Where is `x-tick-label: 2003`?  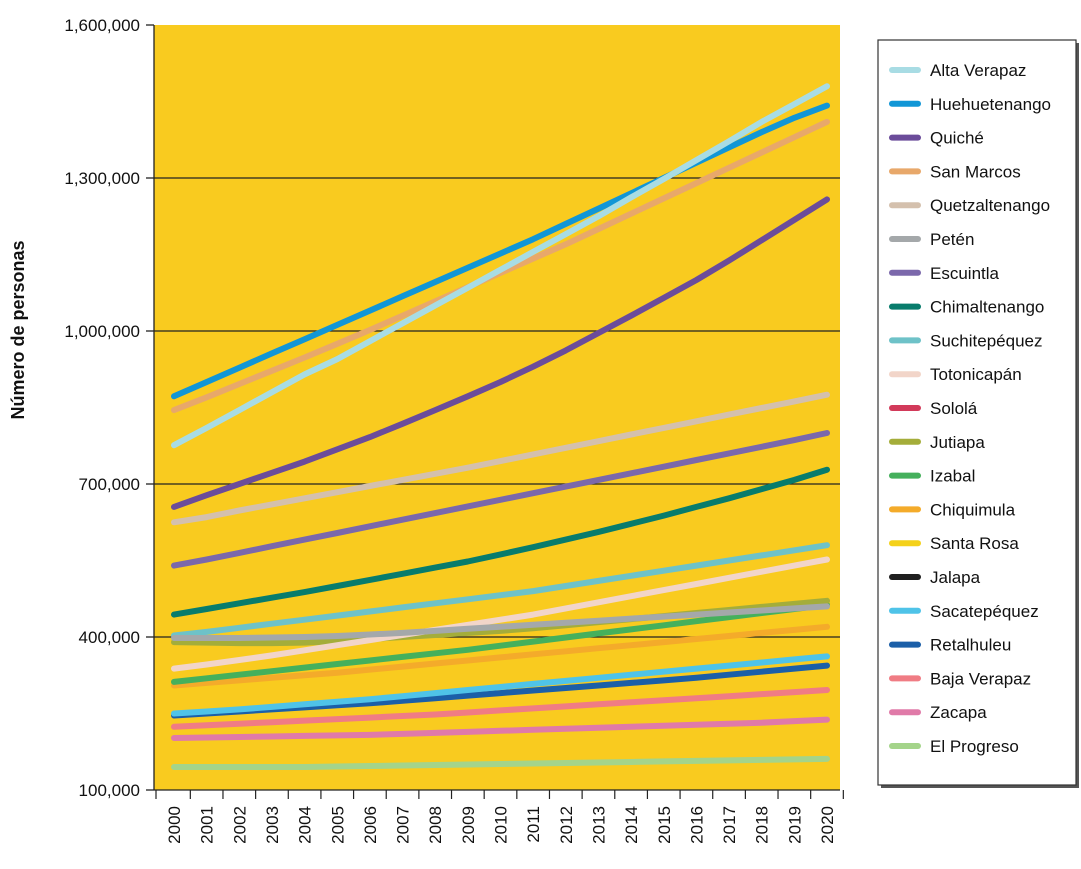 x-tick-label: 2003 is located at coordinates (272, 825).